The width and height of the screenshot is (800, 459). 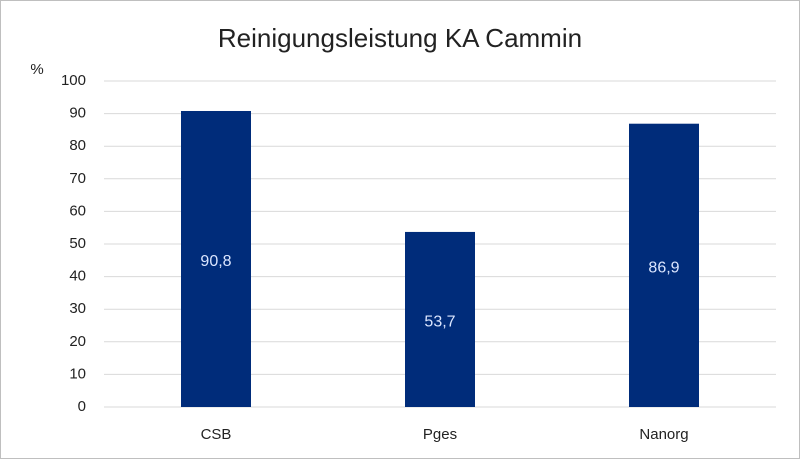 I want to click on value-label: 53,7, so click(x=439, y=322).